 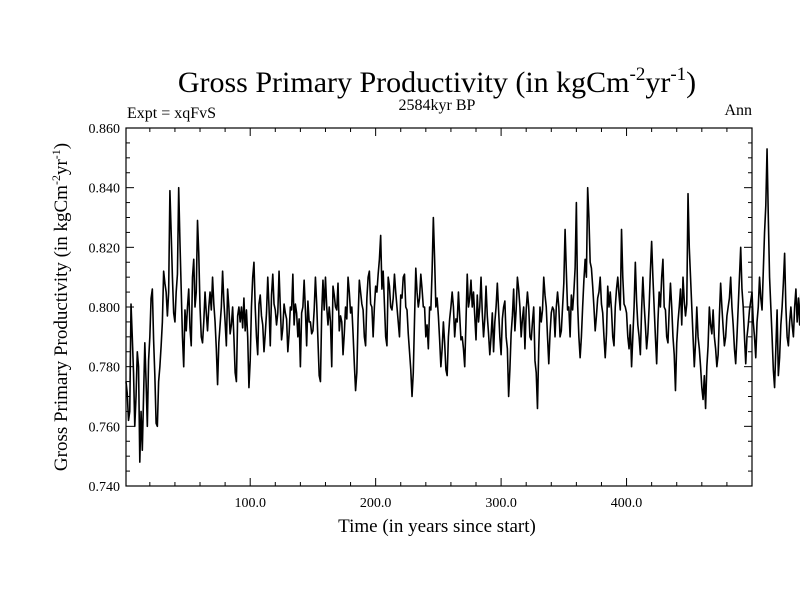 I want to click on x-tick-label: 200.0, so click(x=376, y=503).